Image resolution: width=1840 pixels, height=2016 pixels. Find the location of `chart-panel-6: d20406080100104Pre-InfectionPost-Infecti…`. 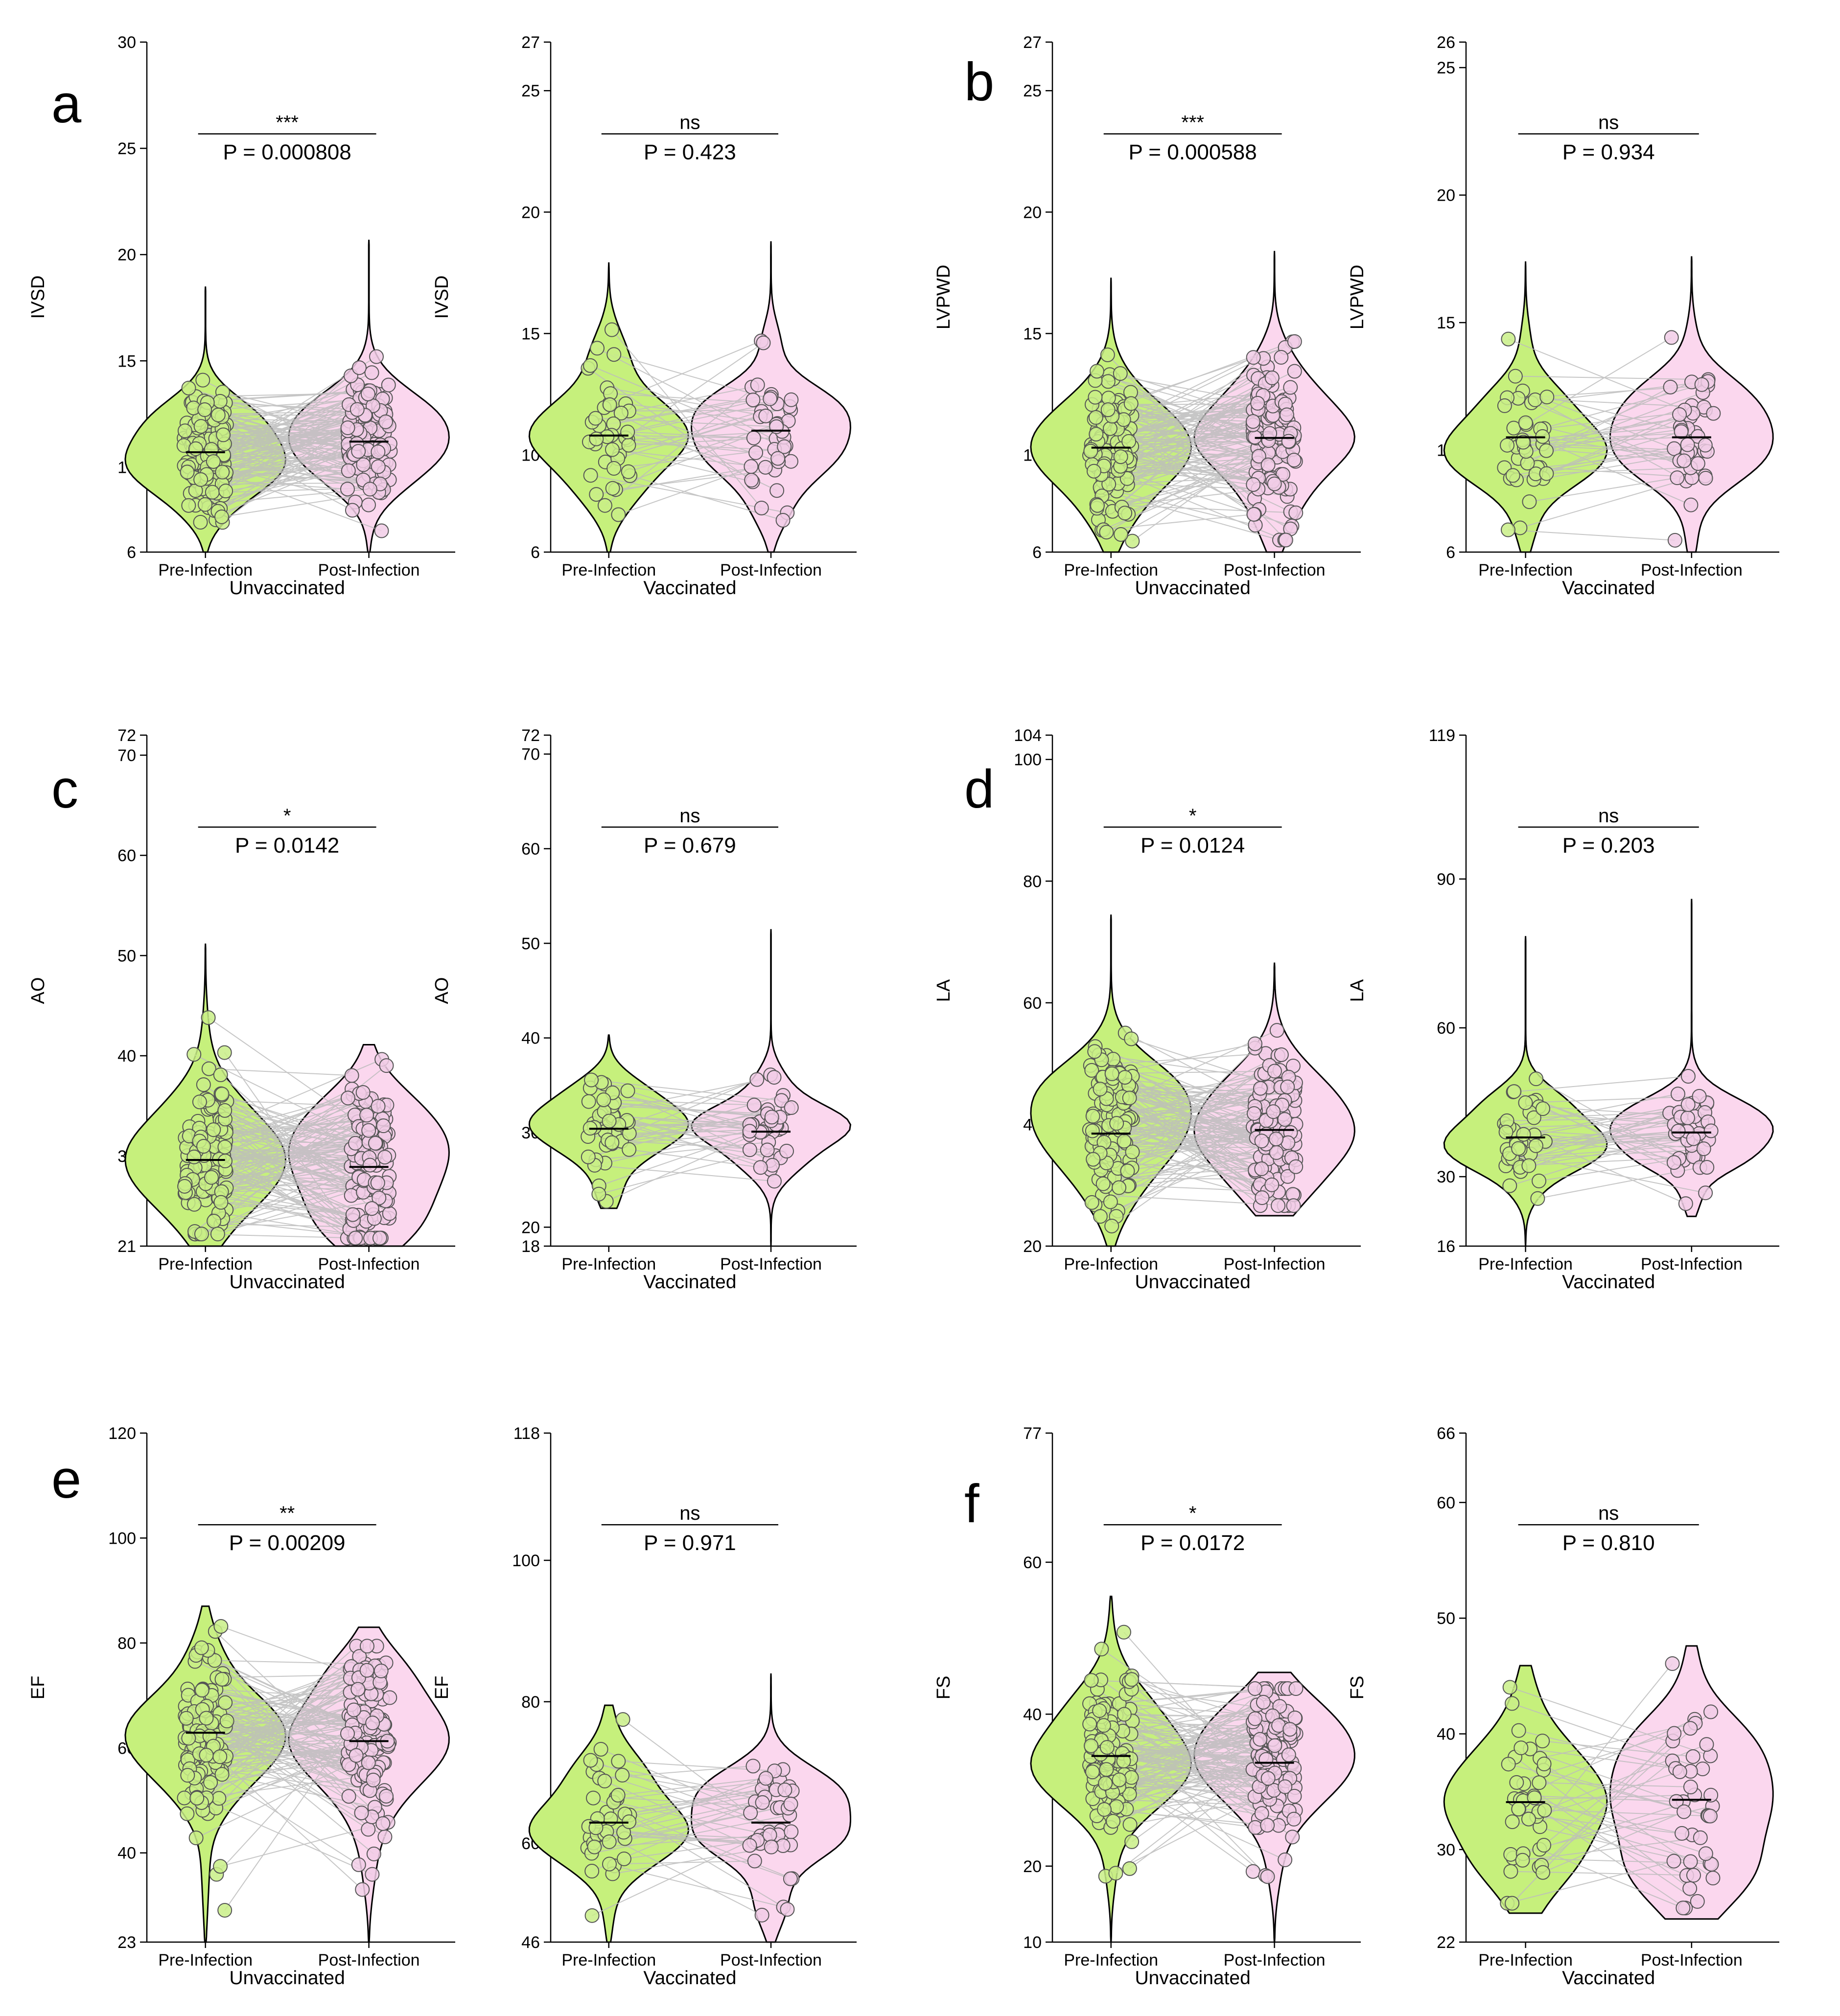

chart-panel-6: d20406080100104Pre-InfectionPost-Infecti… is located at coordinates (1147, 1009).